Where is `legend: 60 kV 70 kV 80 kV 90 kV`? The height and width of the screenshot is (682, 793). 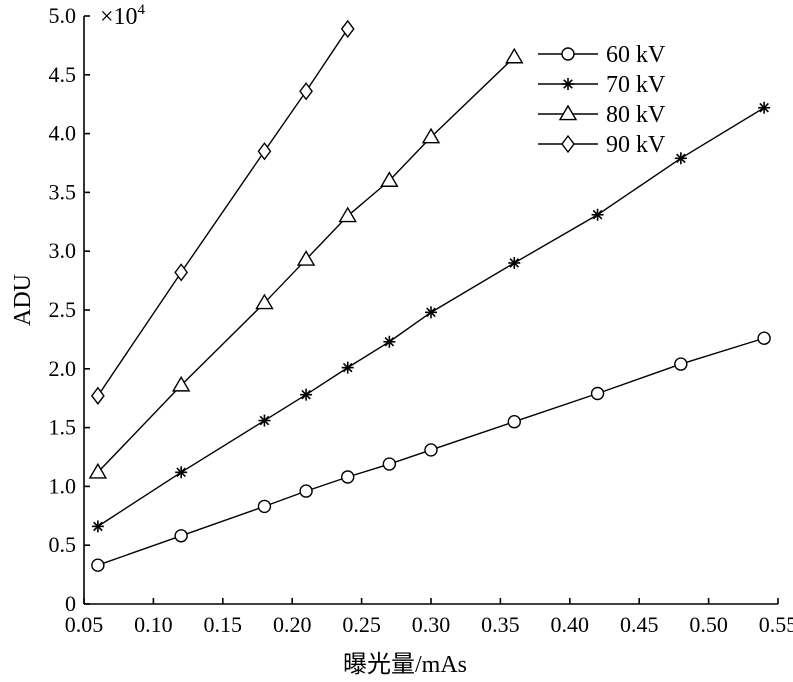
legend: 60 kV 70 kV 80 kV 90 kV is located at coordinates (600, 100).